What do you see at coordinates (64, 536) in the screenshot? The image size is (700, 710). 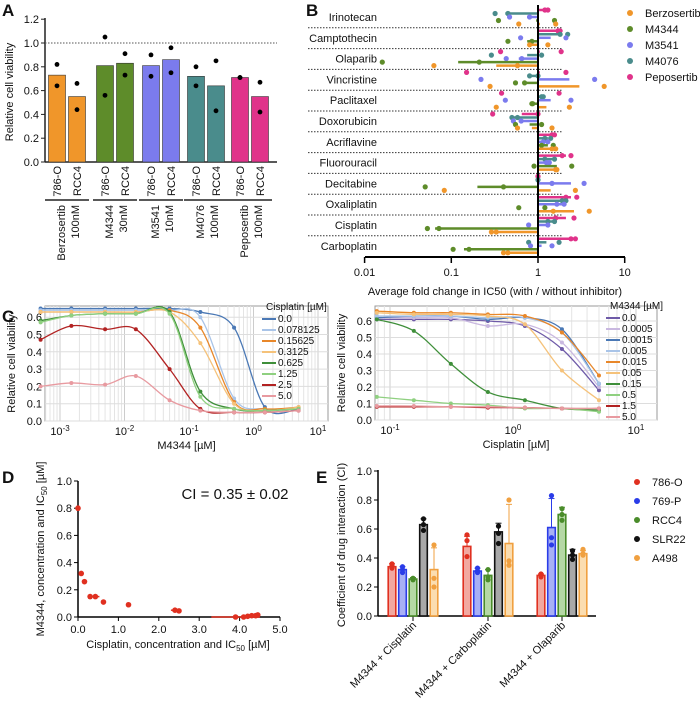 I see `d-y-tick-label: 0.6` at bounding box center [64, 536].